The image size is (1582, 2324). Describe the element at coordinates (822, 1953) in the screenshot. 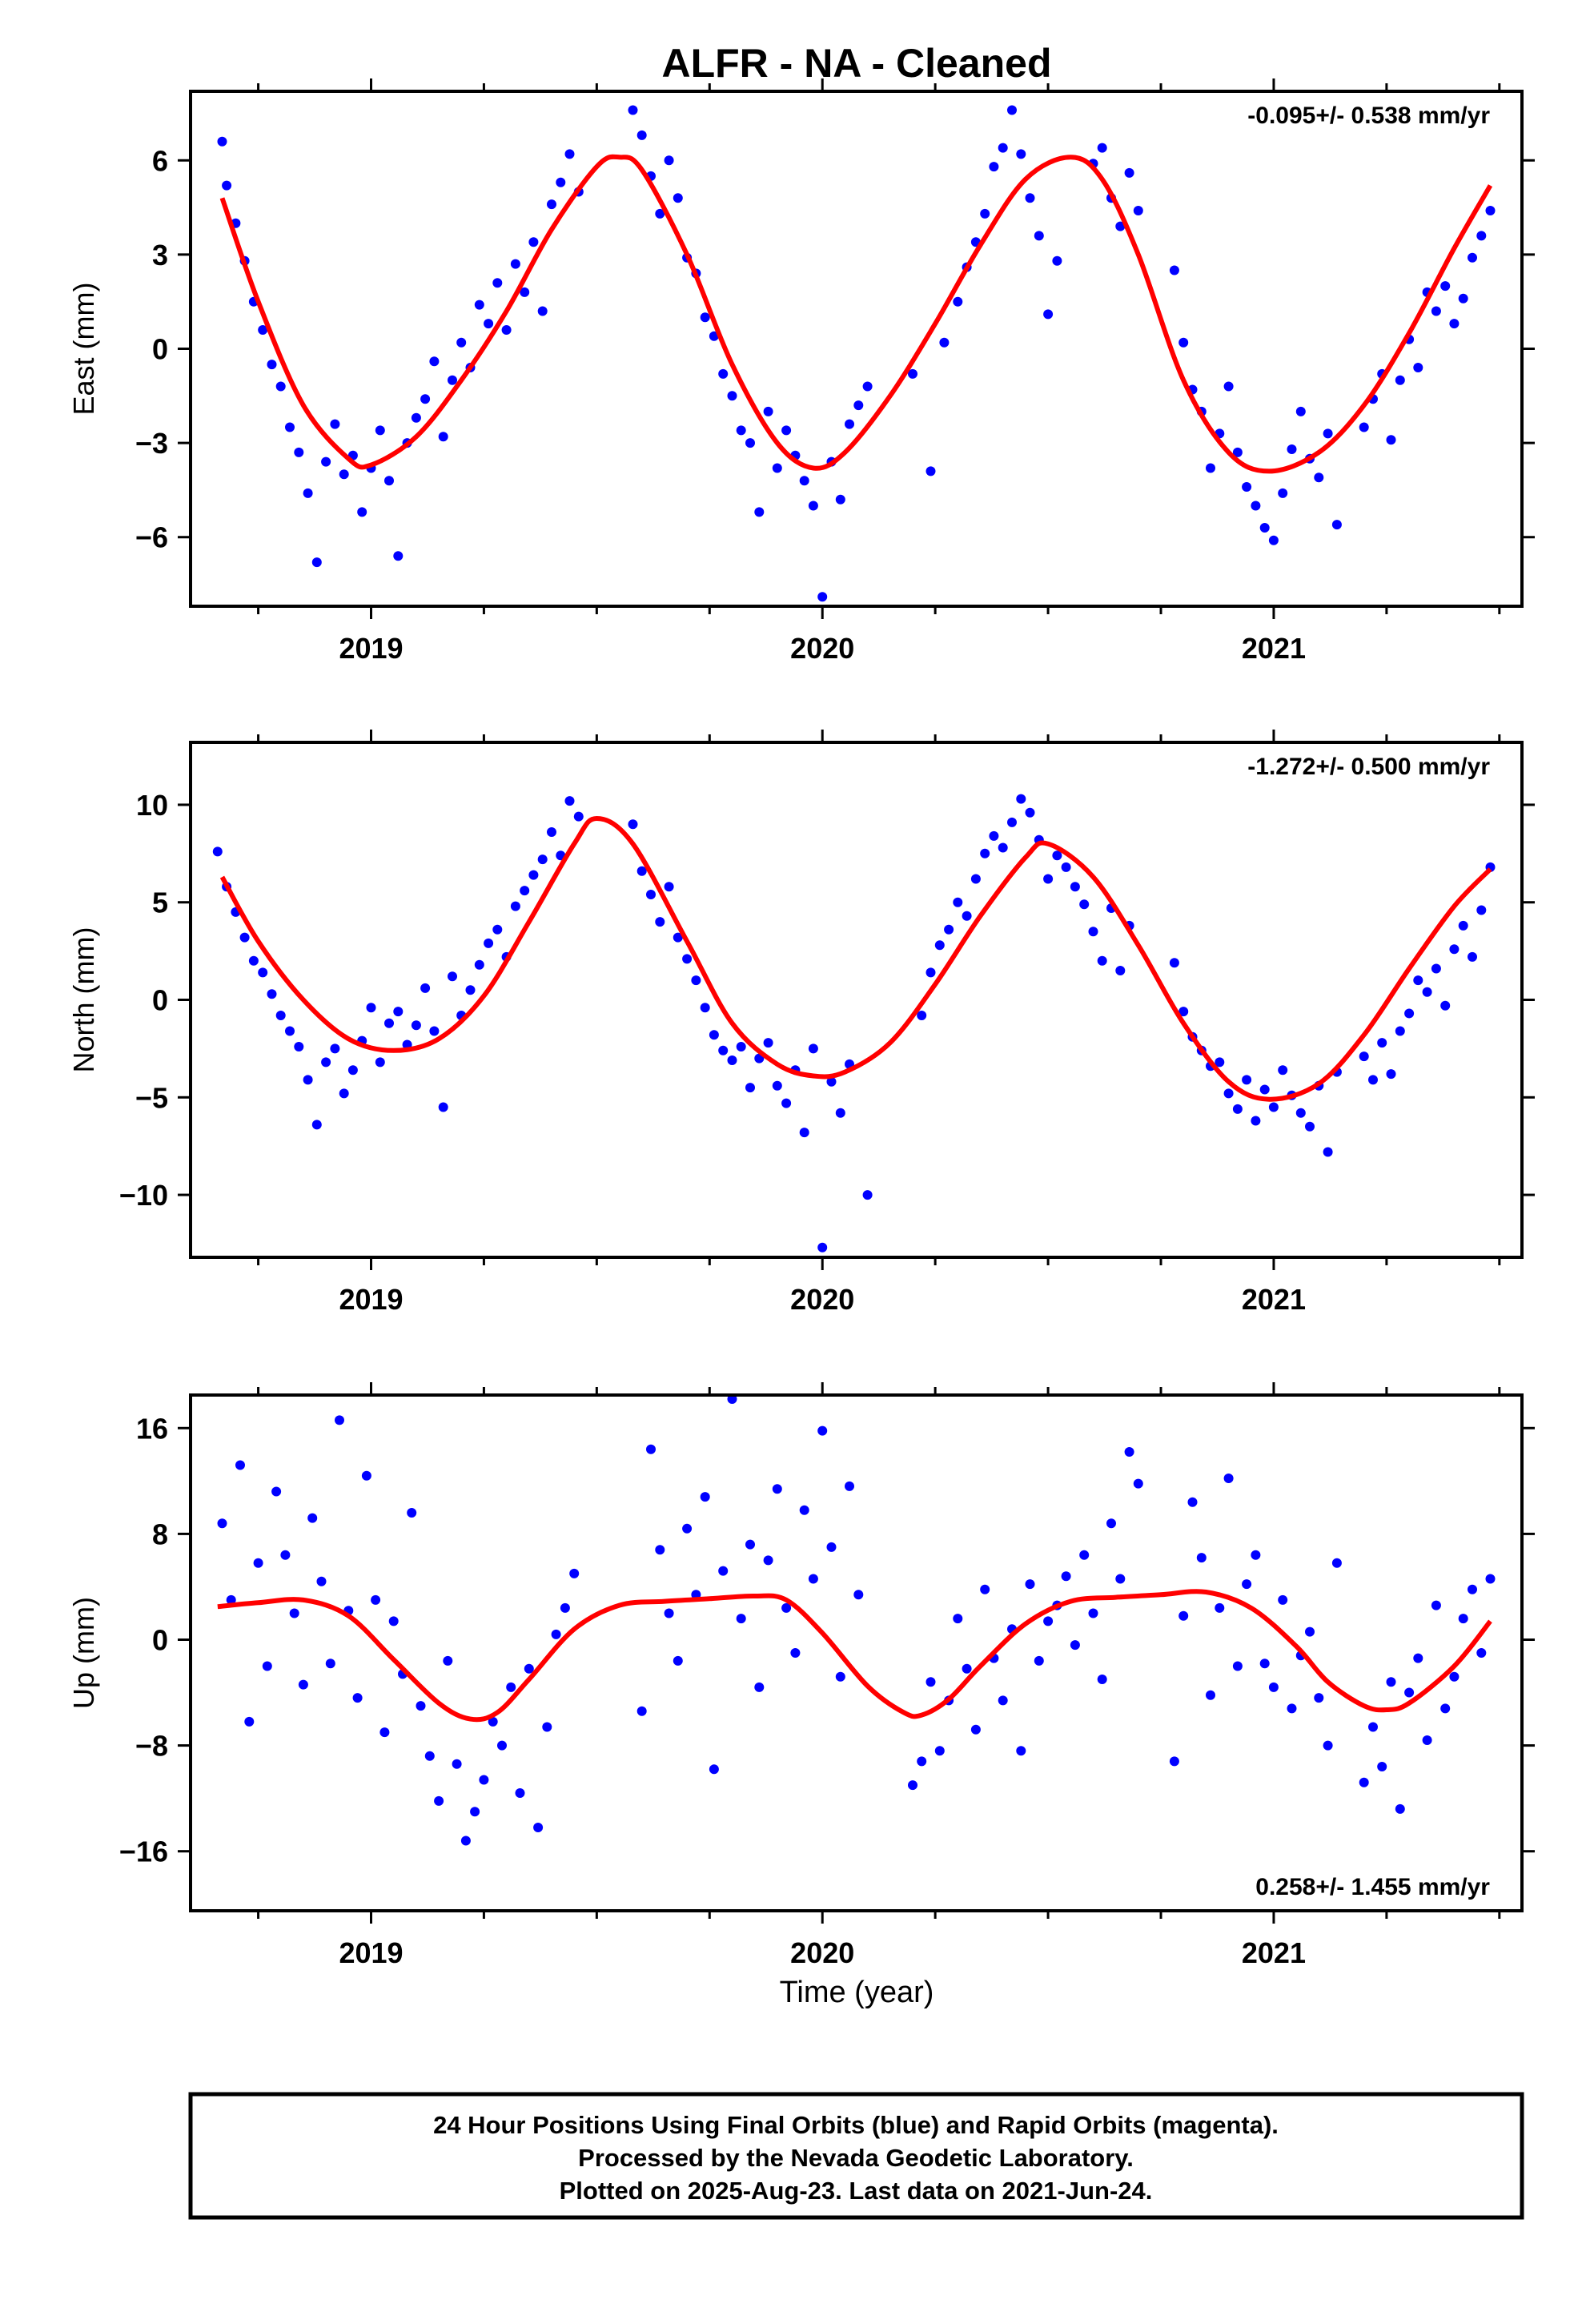

I see `up-xtick-label: 2020` at that location.